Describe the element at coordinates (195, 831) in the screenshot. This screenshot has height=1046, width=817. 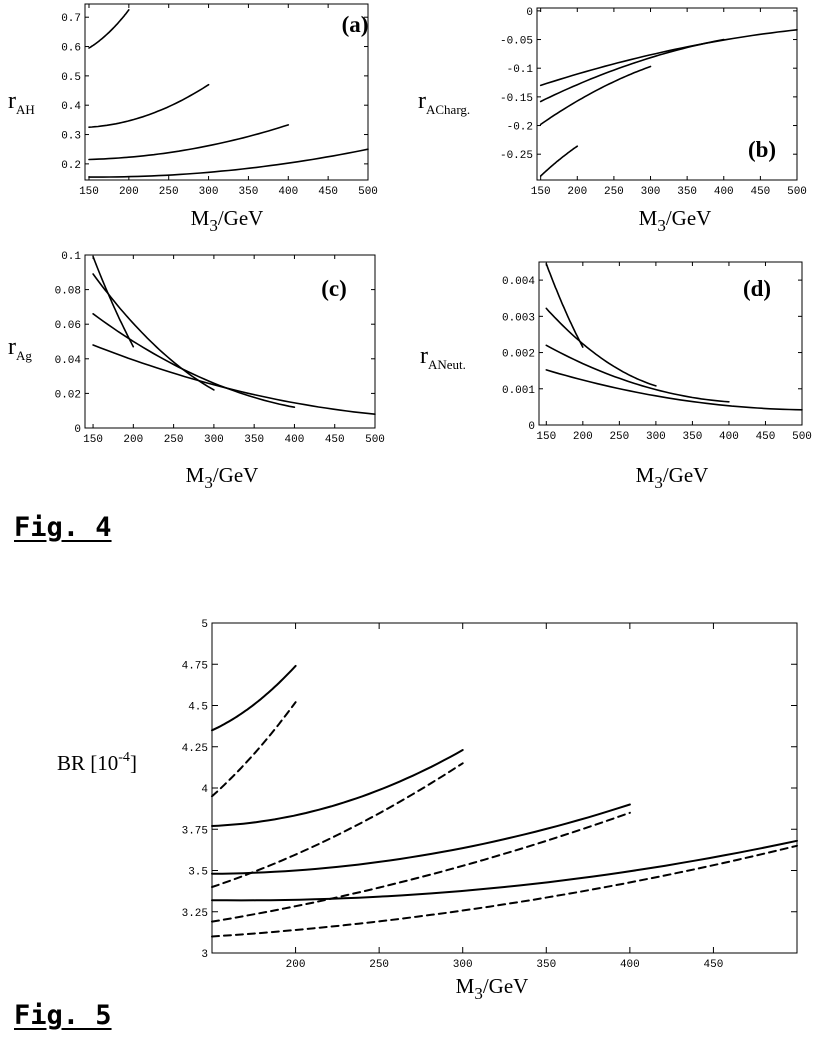
I see `y-tick-label: 3.75` at that location.